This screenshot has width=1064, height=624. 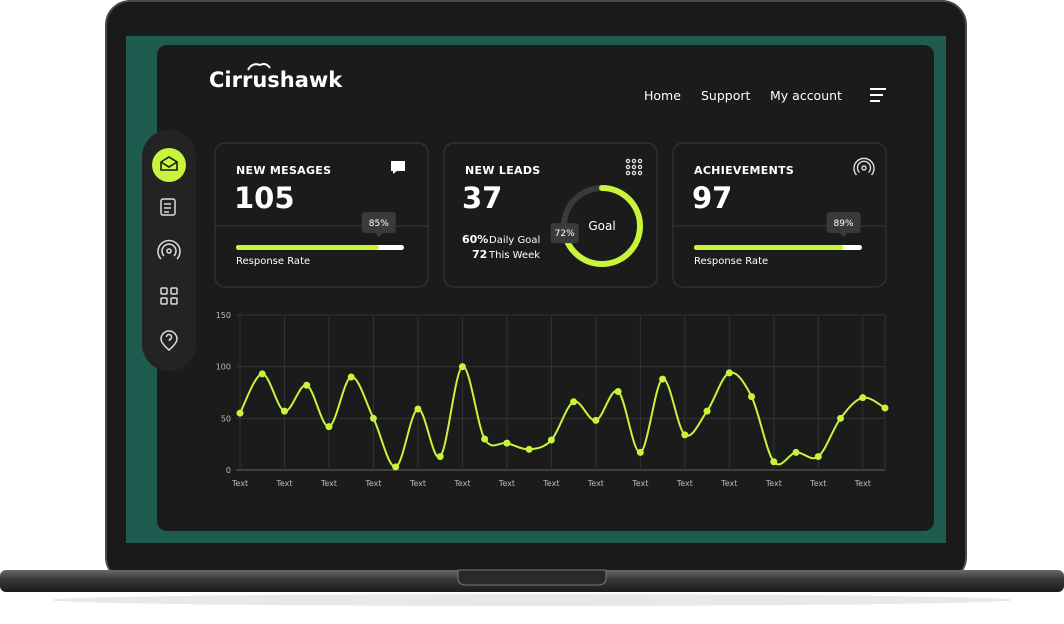 I want to click on nav-icon-active, so click(x=169, y=165).